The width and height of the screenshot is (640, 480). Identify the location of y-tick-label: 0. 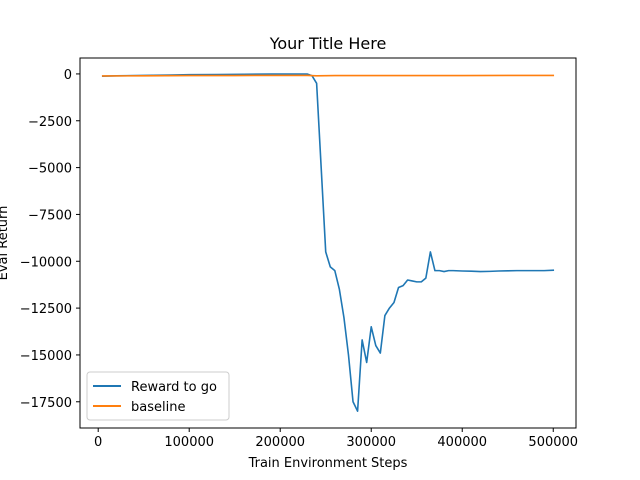
(68, 75).